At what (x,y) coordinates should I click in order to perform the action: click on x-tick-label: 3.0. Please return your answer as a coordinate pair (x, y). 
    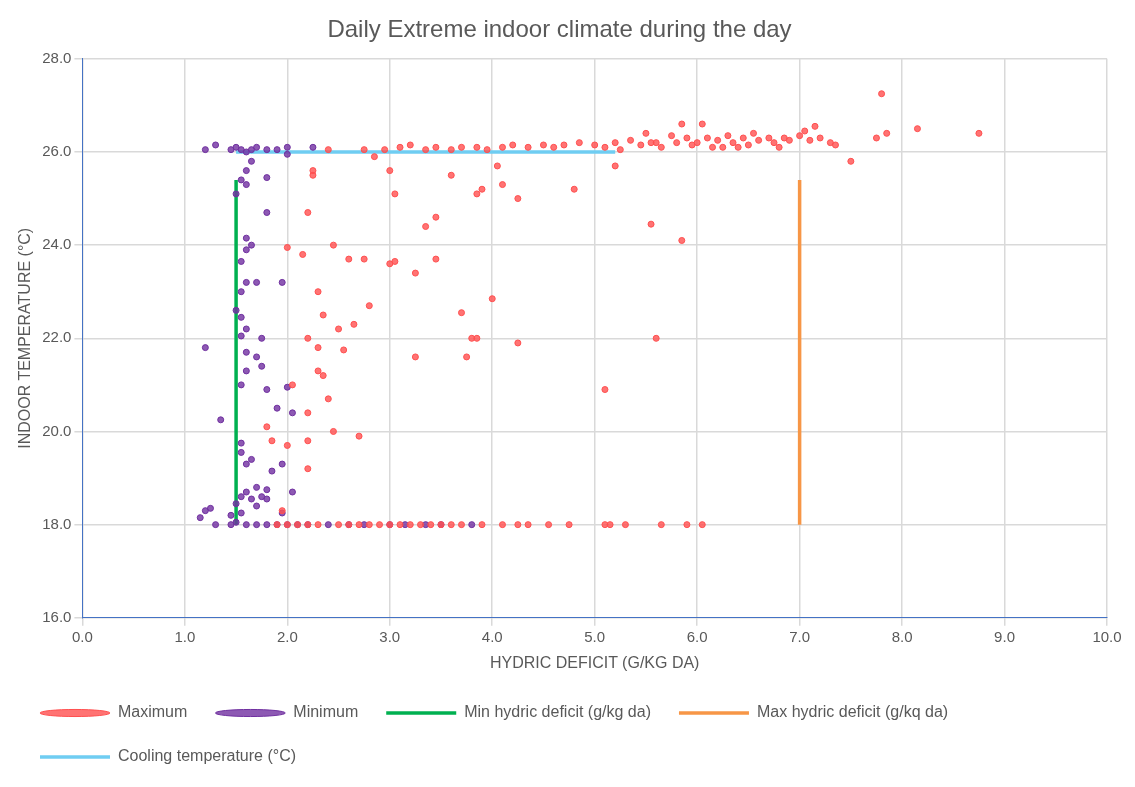
    Looking at the image, I should click on (390, 636).